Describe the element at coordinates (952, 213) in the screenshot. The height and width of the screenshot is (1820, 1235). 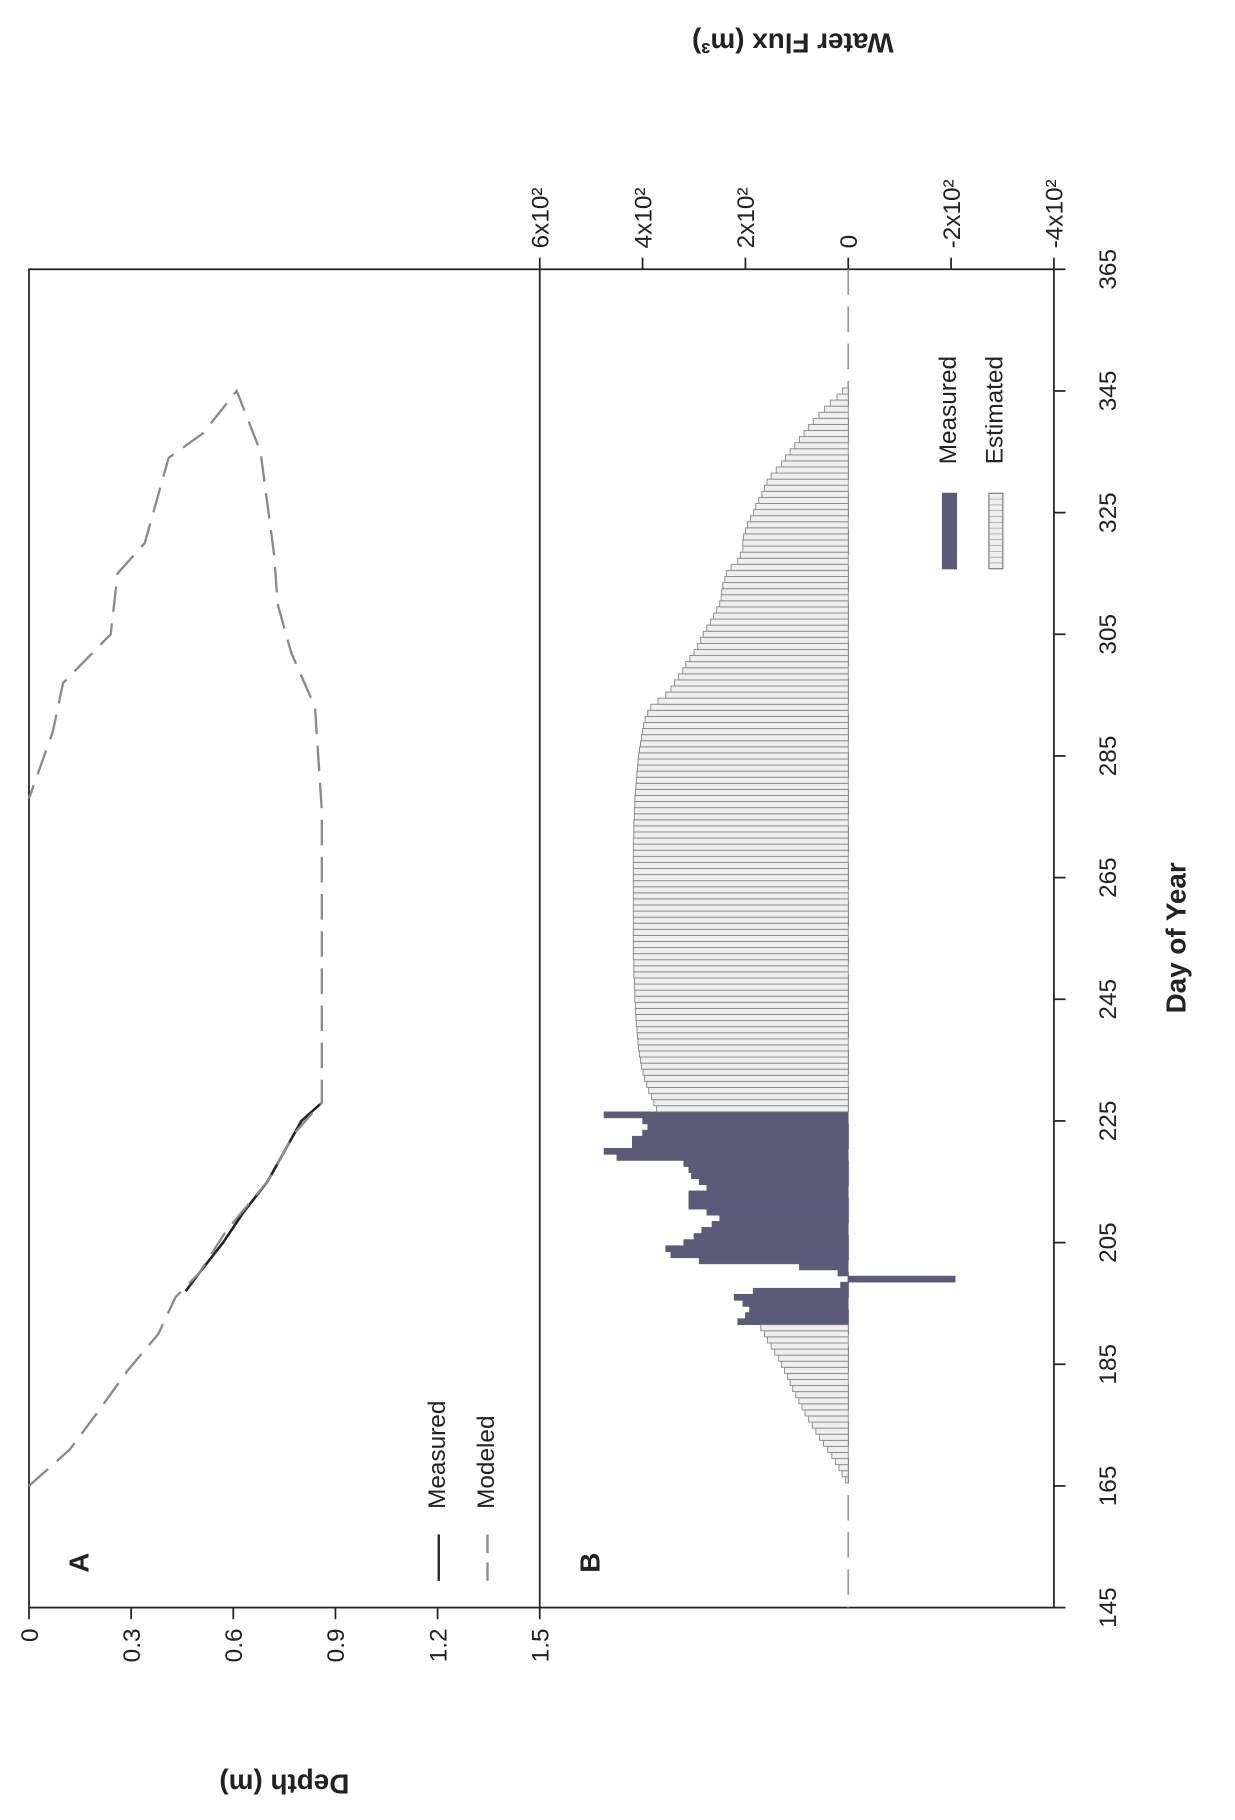
I see `y-tick-label: -2x10²` at that location.